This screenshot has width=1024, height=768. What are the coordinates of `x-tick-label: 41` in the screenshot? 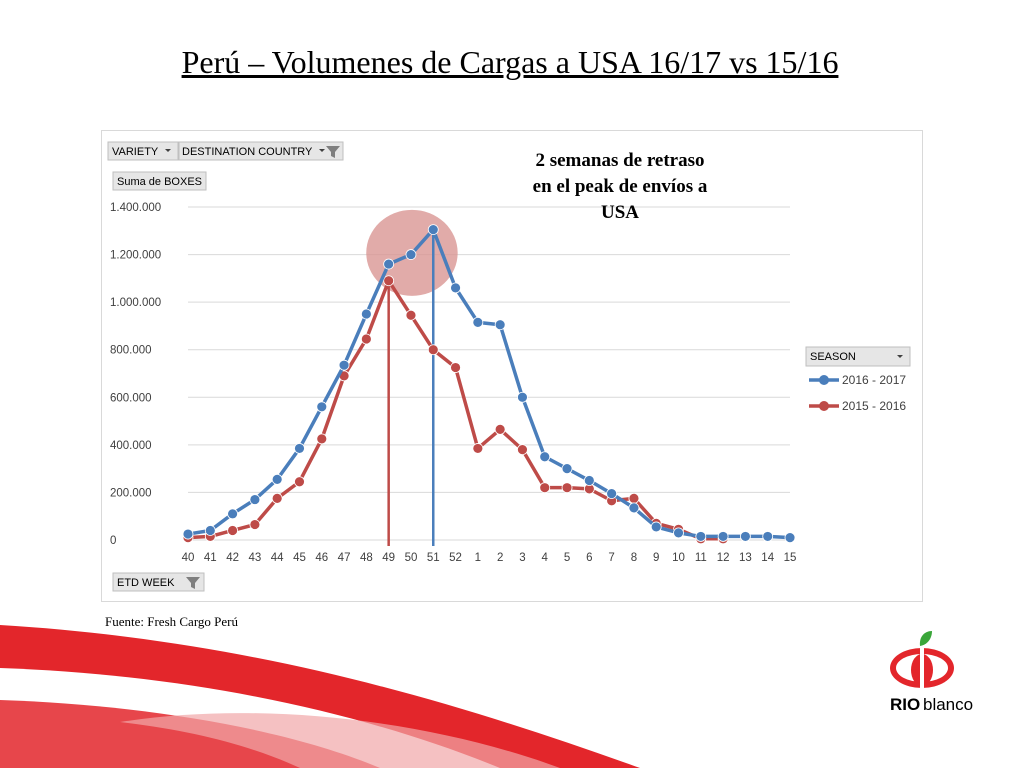 It's located at (210, 558).